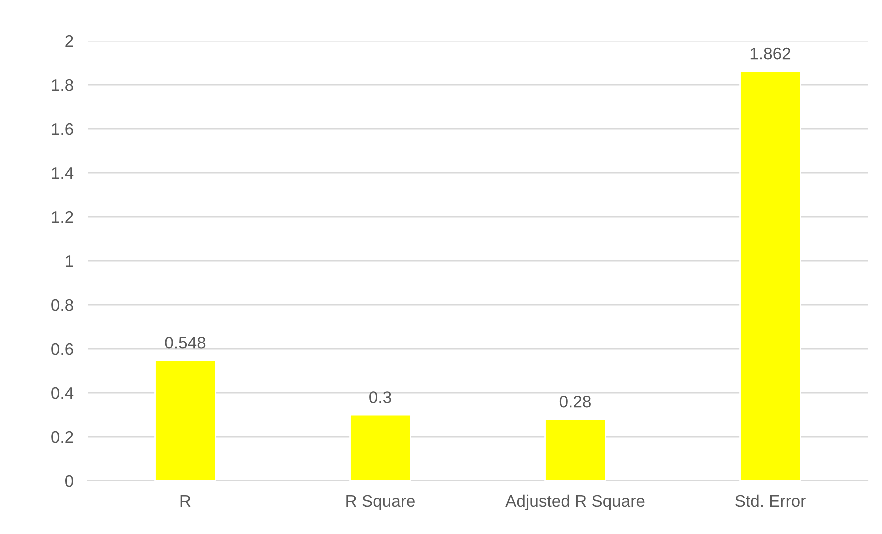 Image resolution: width=882 pixels, height=534 pixels. Describe the element at coordinates (575, 402) in the screenshot. I see `data-label: 0.28` at that location.